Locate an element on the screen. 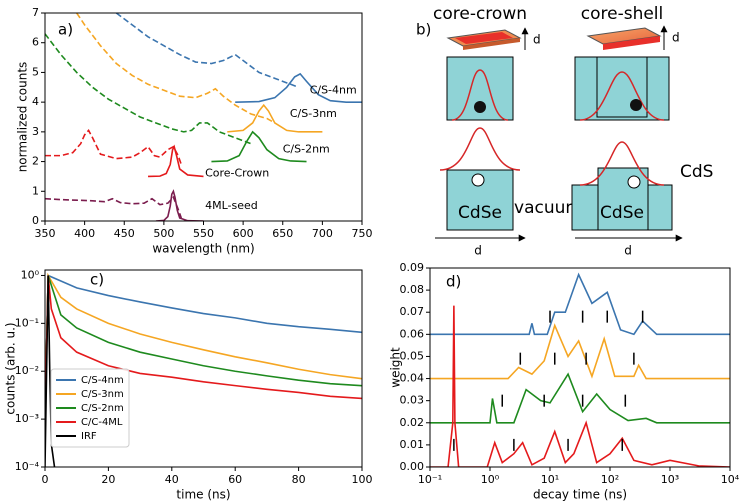 The image size is (741, 502). legend-label: C/S-4nm is located at coordinates (102, 380).